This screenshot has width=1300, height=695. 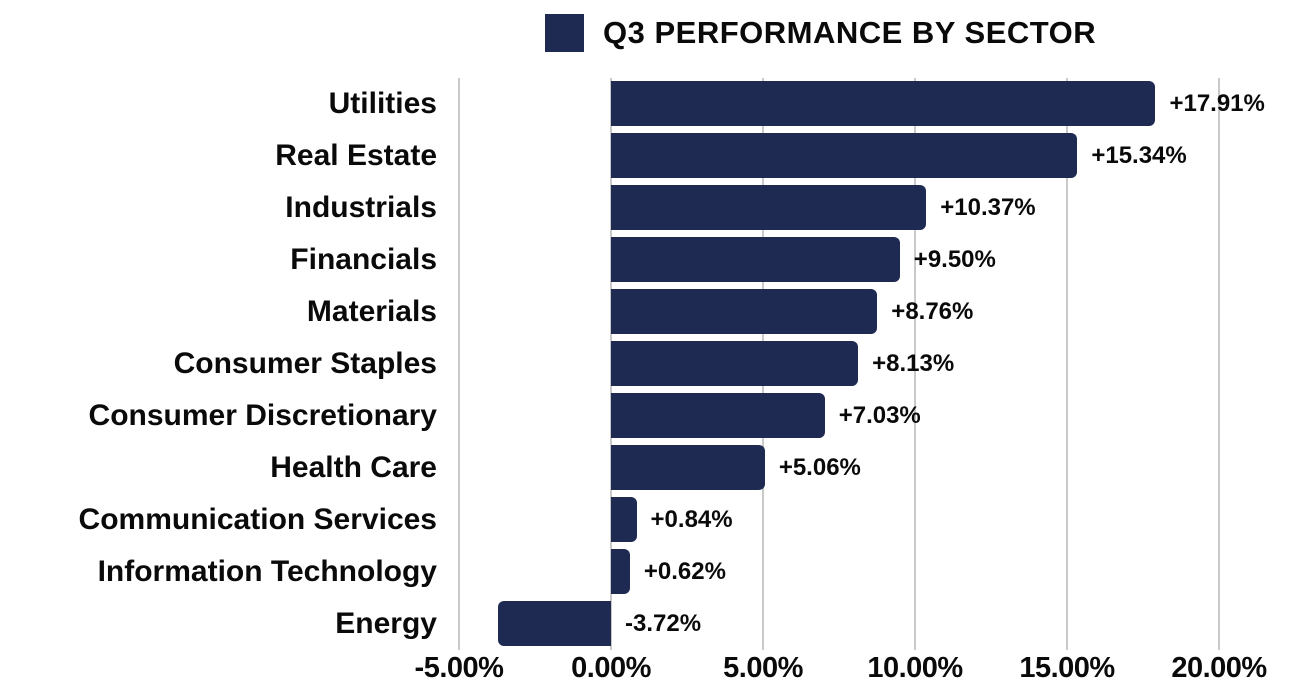 What do you see at coordinates (262, 415) in the screenshot?
I see `category-label: Consumer Discretionary` at bounding box center [262, 415].